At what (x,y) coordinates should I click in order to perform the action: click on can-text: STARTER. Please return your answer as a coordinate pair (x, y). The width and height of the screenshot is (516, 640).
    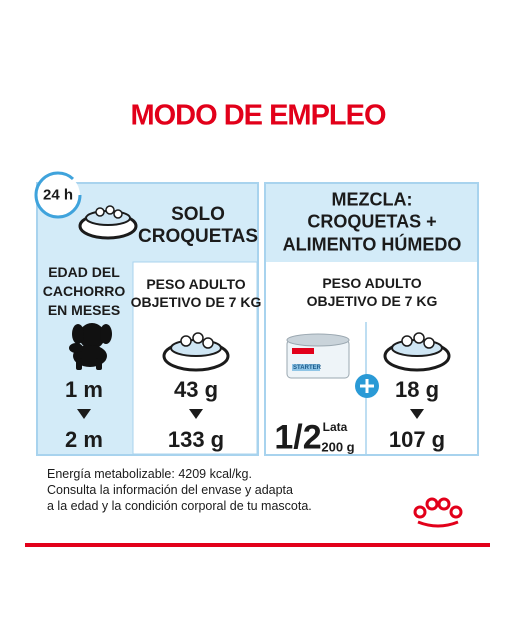
    Looking at the image, I should click on (307, 368).